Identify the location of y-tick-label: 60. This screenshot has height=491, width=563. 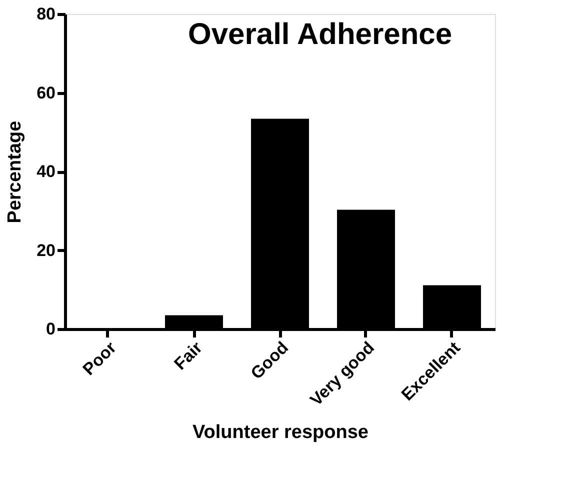
(46, 92).